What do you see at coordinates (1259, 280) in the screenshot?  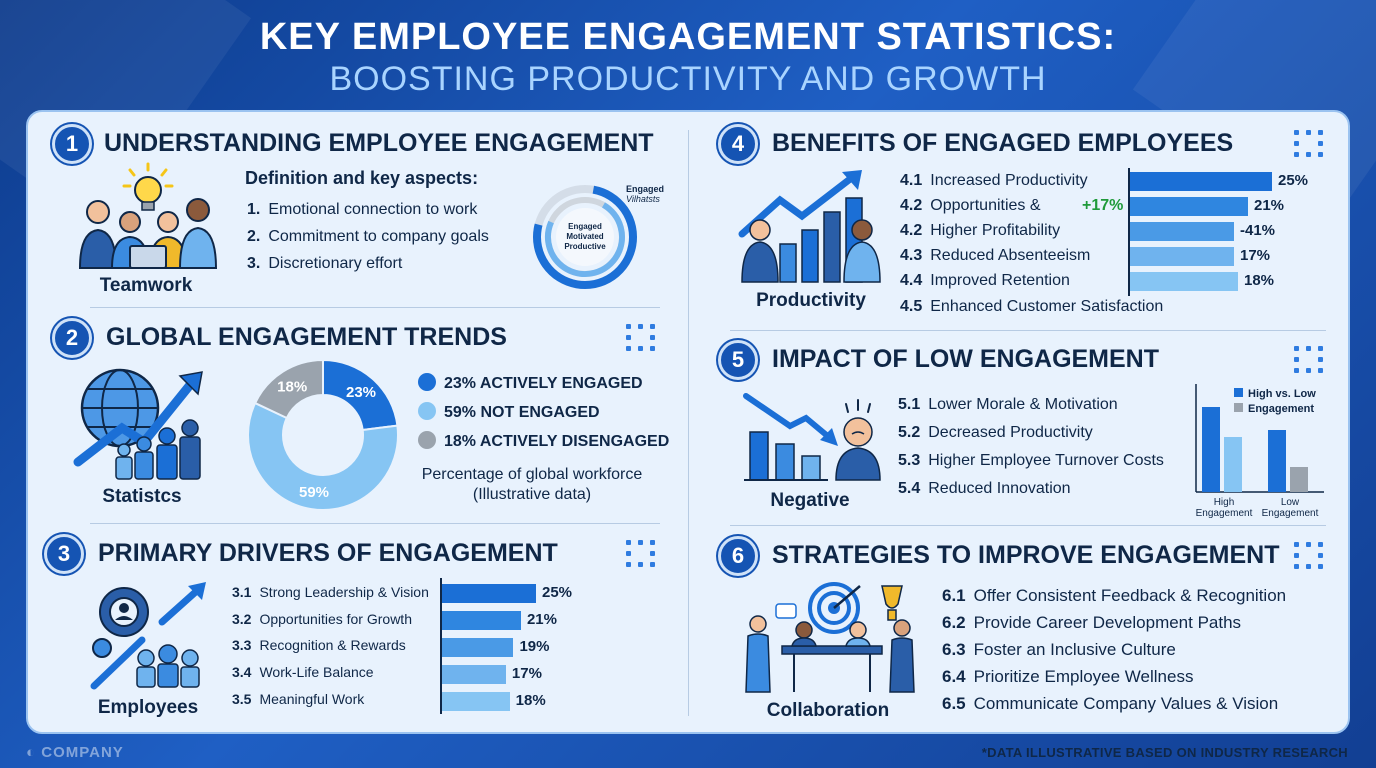 I see `benefit-value: 18%` at bounding box center [1259, 280].